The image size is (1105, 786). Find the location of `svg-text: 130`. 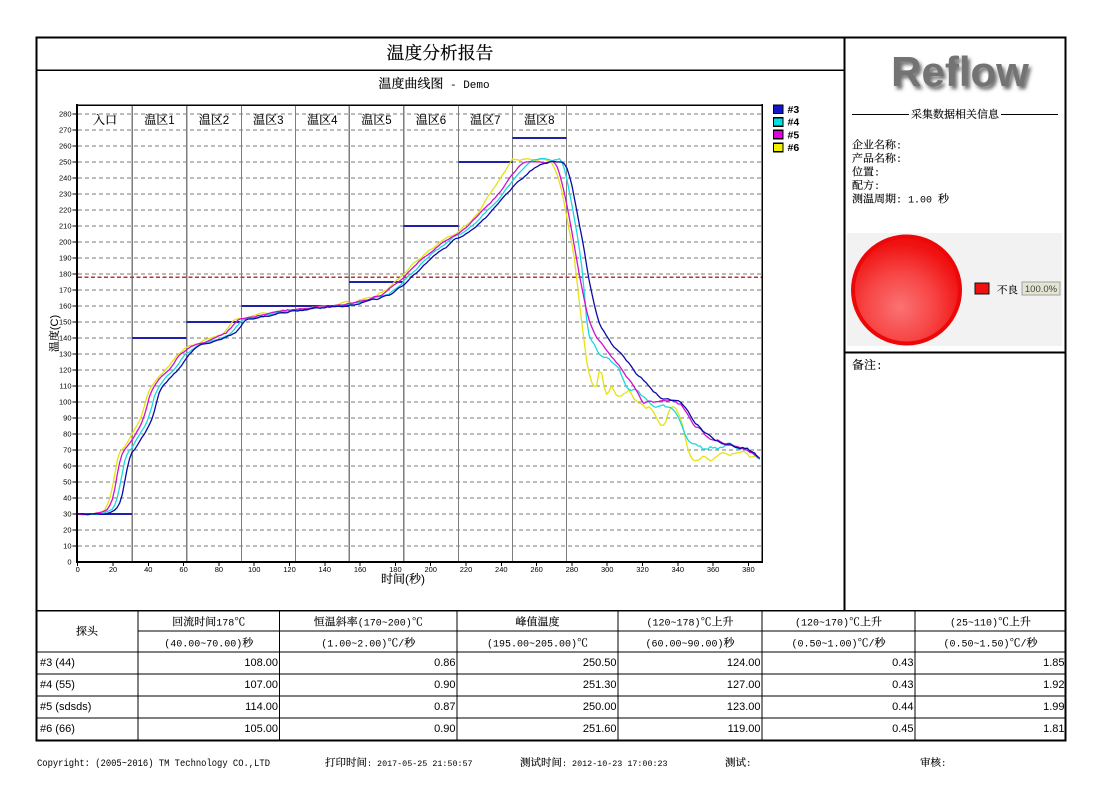

svg-text: 130 is located at coordinates (65, 354).